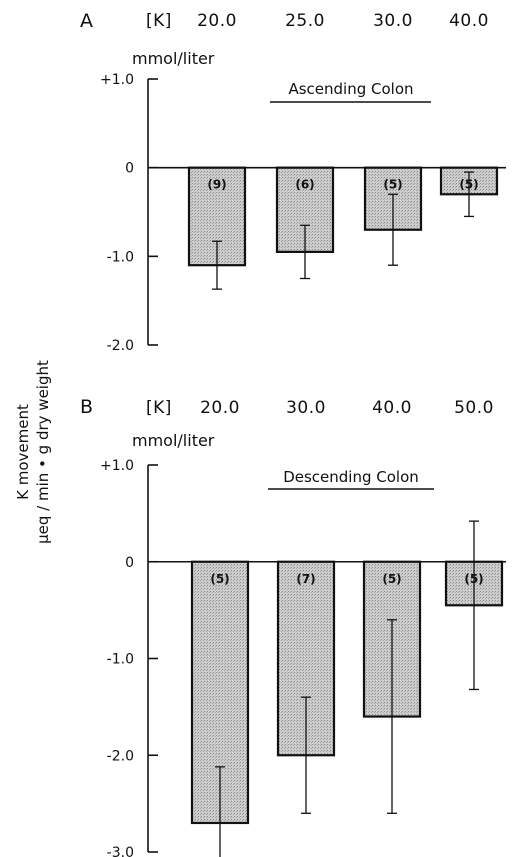 The height and width of the screenshot is (857, 515). I want to click on x-categories: 20.0 25.0 30.0 40.0, so click(343, 21).